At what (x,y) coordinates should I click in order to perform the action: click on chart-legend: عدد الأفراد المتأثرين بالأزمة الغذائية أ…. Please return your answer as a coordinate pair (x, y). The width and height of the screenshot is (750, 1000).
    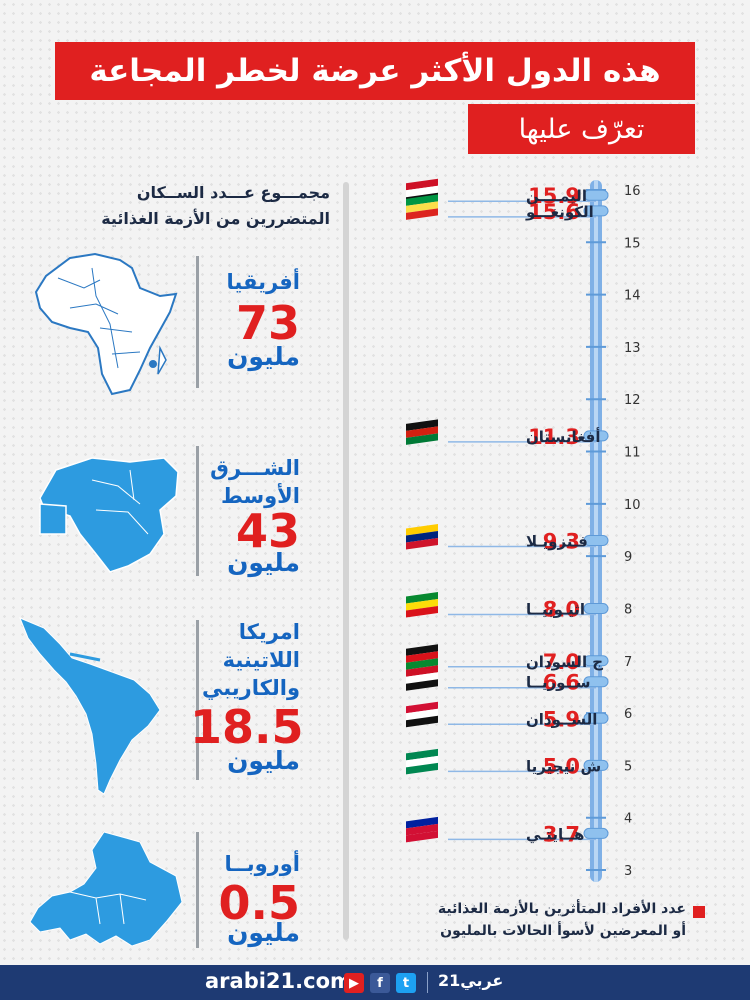
    Looking at the image, I should click on (543, 920).